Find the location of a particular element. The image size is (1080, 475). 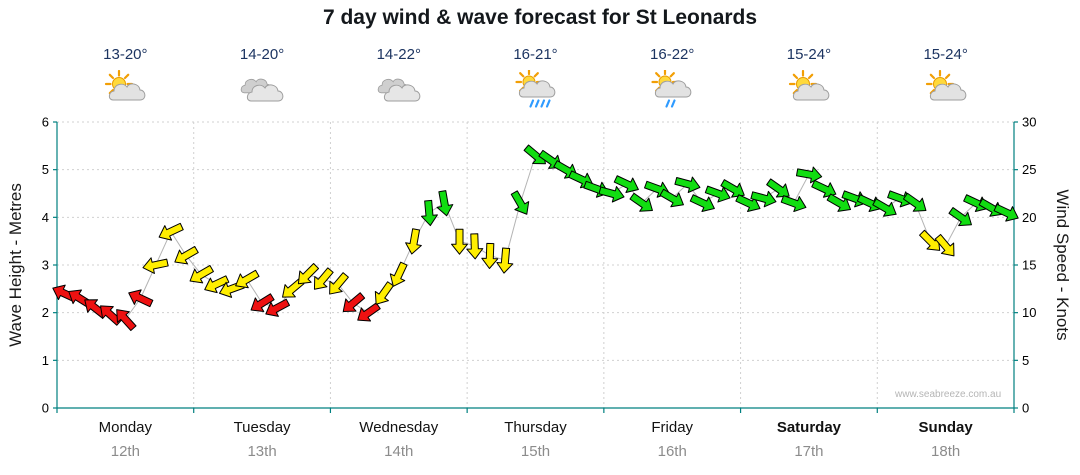

tick-label: 1 is located at coordinates (45, 360).